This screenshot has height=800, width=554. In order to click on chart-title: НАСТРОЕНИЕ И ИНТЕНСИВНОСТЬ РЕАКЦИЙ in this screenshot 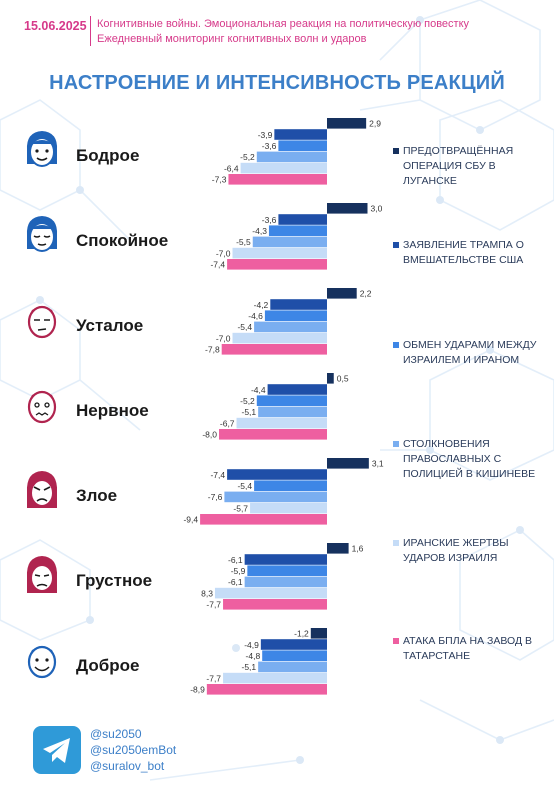, I will do `click(277, 83)`.